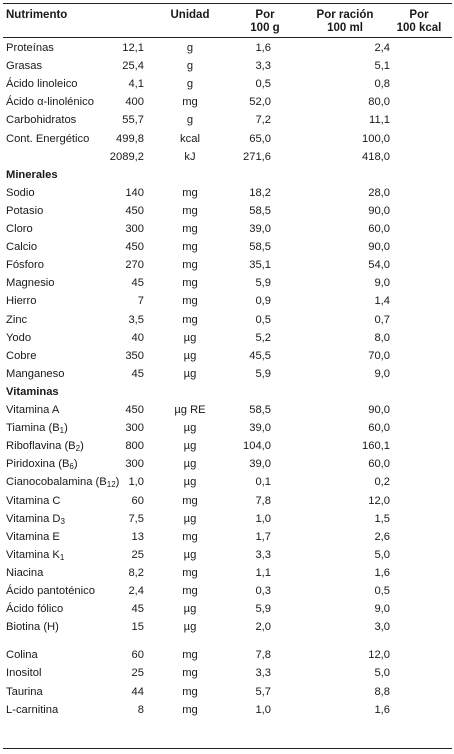 The width and height of the screenshot is (454, 754). Describe the element at coordinates (227, 120) in the screenshot. I see `table-row: Carbohidratos g 55,7 7,2 11,1` at that location.